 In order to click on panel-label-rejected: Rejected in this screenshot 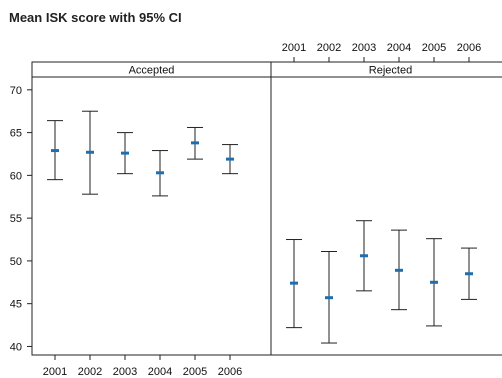, I will do `click(390, 71)`.